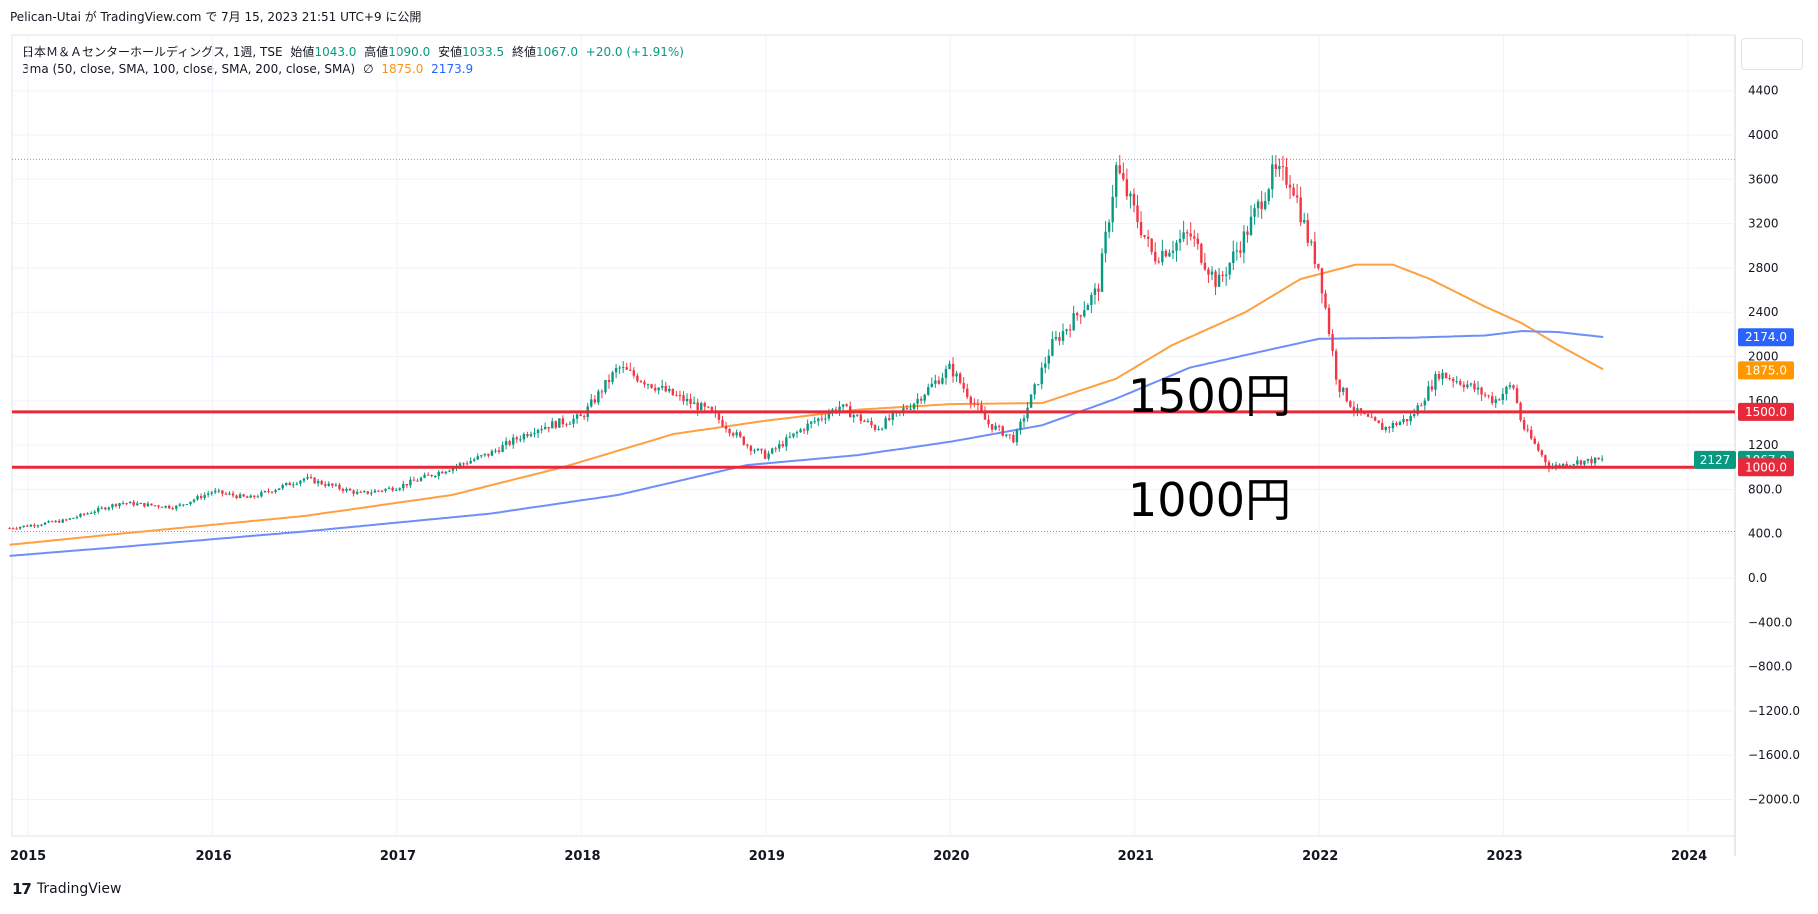  Describe the element at coordinates (1210, 500) in the screenshot. I see `annotation-1000: 1000円` at that location.